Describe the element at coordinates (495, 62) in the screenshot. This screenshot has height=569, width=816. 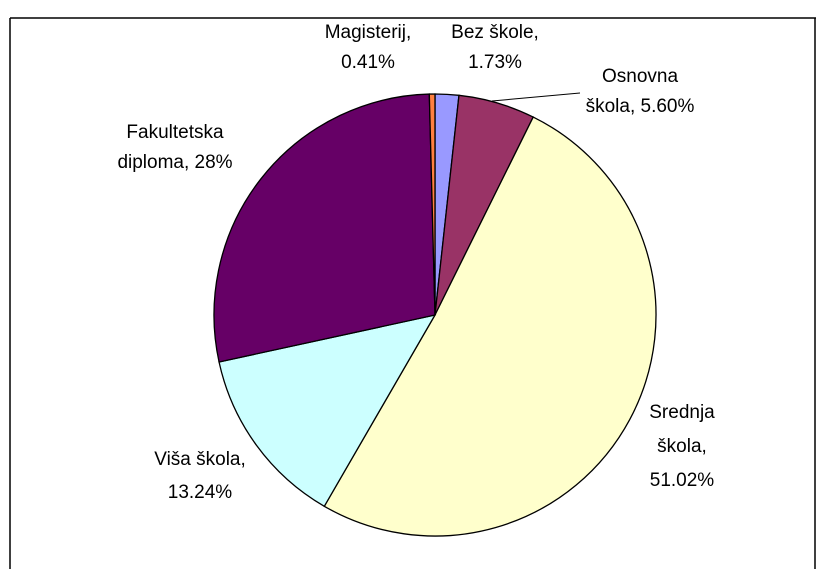
I see `data-label: 1.73%` at that location.